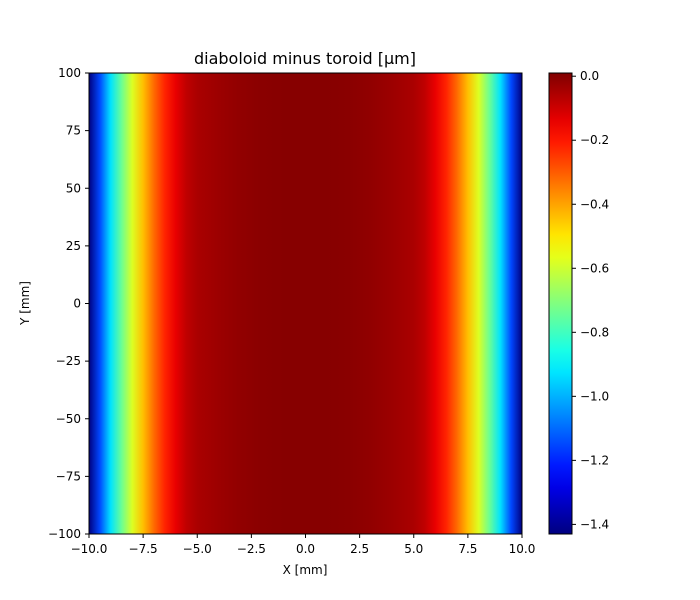 Image resolution: width=700 pixels, height=600 pixels. Describe the element at coordinates (251, 549) in the screenshot. I see `x-tick-label: −2.5` at that location.